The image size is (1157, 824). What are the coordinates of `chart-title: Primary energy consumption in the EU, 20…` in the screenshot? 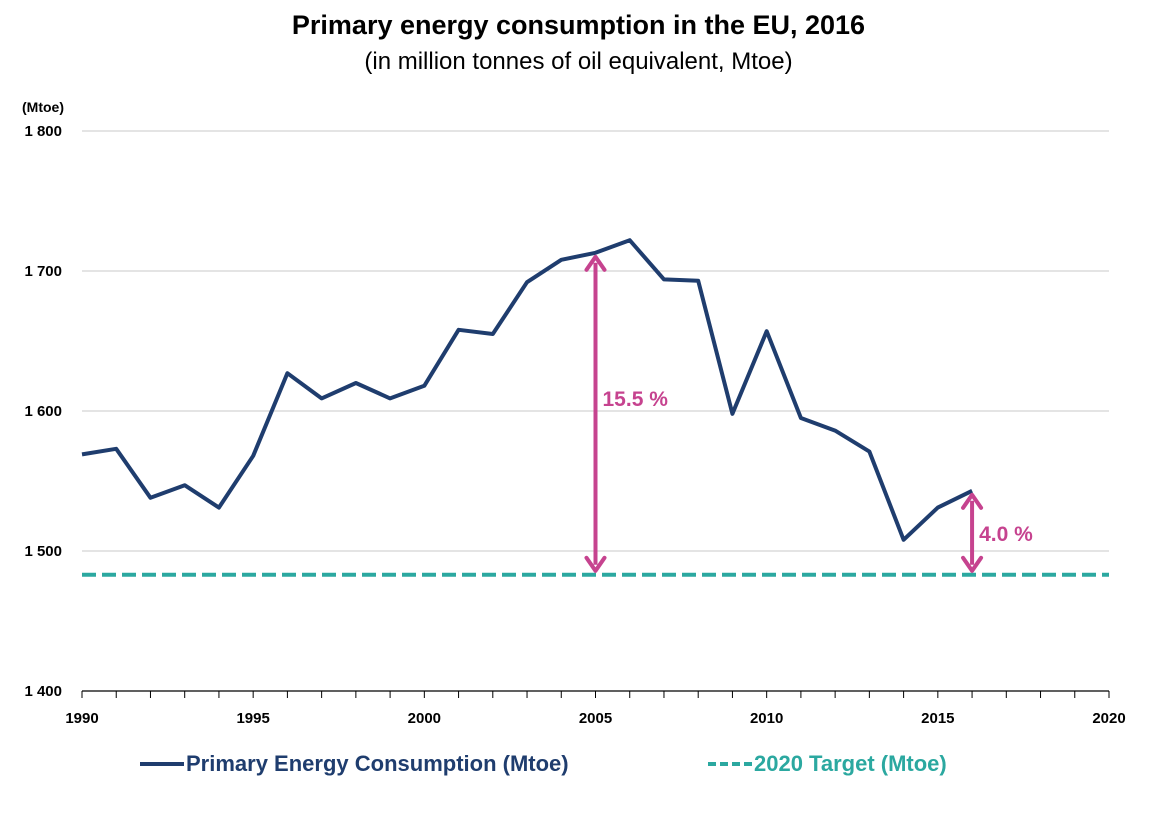 It's located at (578, 25).